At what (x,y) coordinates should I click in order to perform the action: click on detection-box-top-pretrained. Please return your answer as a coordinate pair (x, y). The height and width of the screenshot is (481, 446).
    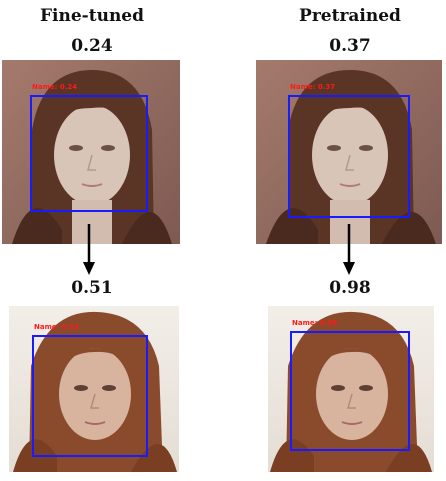
    Looking at the image, I should click on (349, 156).